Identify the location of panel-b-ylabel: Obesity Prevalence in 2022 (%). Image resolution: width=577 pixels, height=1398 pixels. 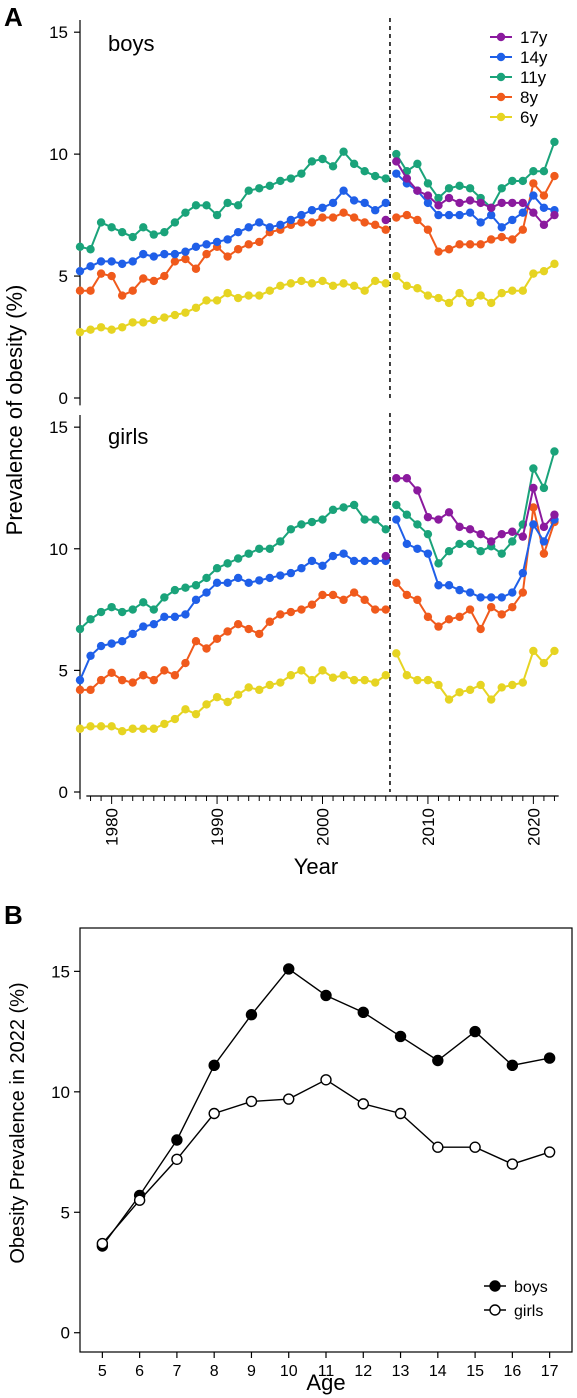
(18, 1122).